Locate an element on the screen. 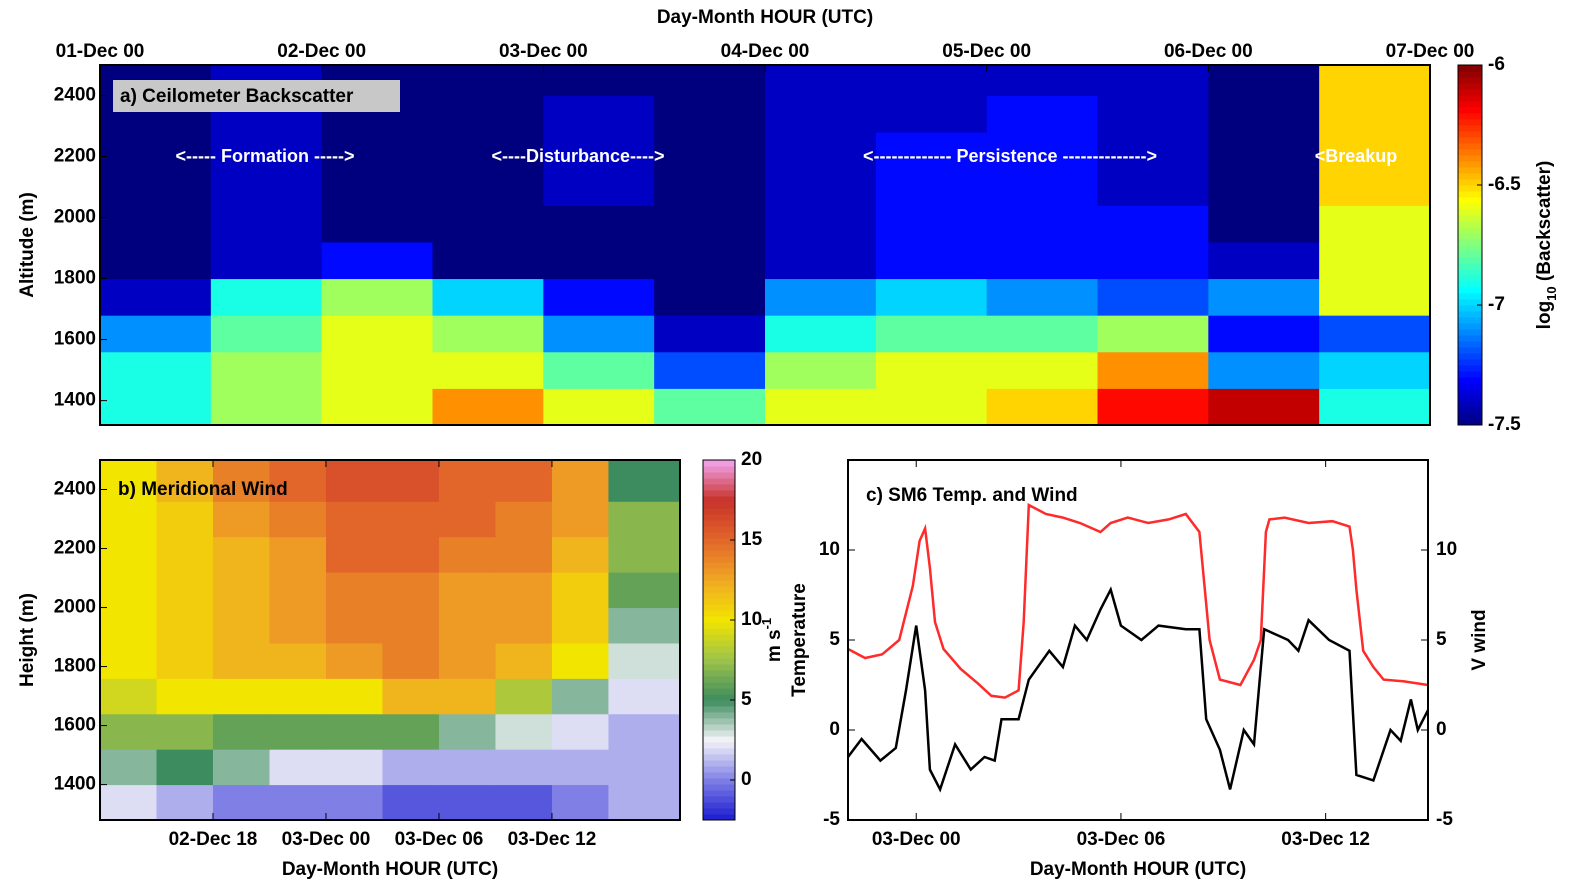 This screenshot has height=888, width=1577. data-line is located at coordinates (1138, 689).